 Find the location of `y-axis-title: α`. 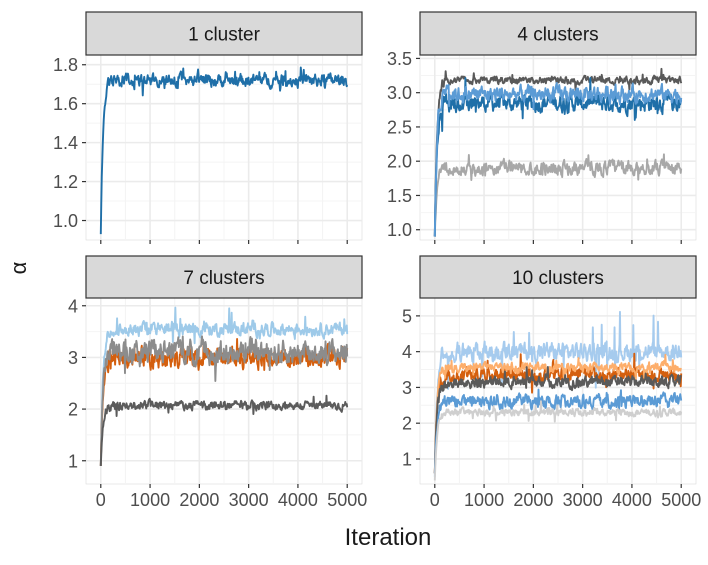

y-axis-title: α is located at coordinates (18, 267).